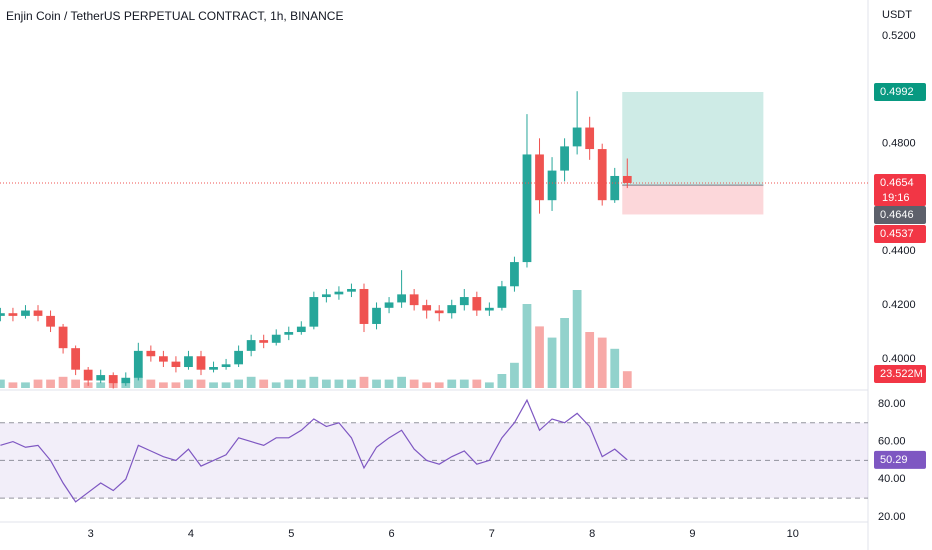  I want to click on x-tick-label: 7, so click(492, 534).